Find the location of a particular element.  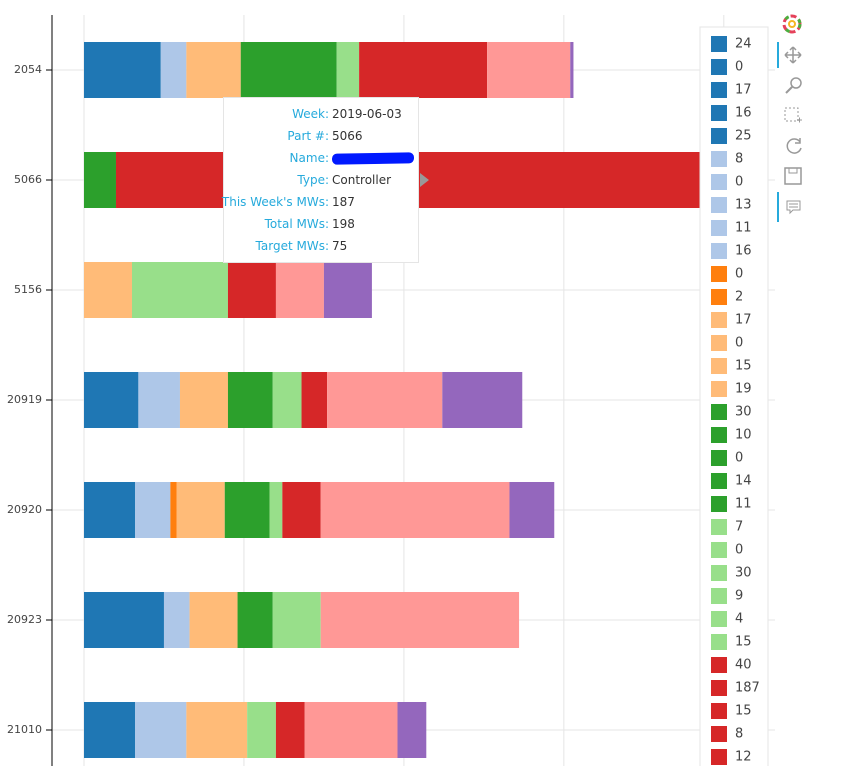

tooltip-label: Type: is located at coordinates (313, 180).